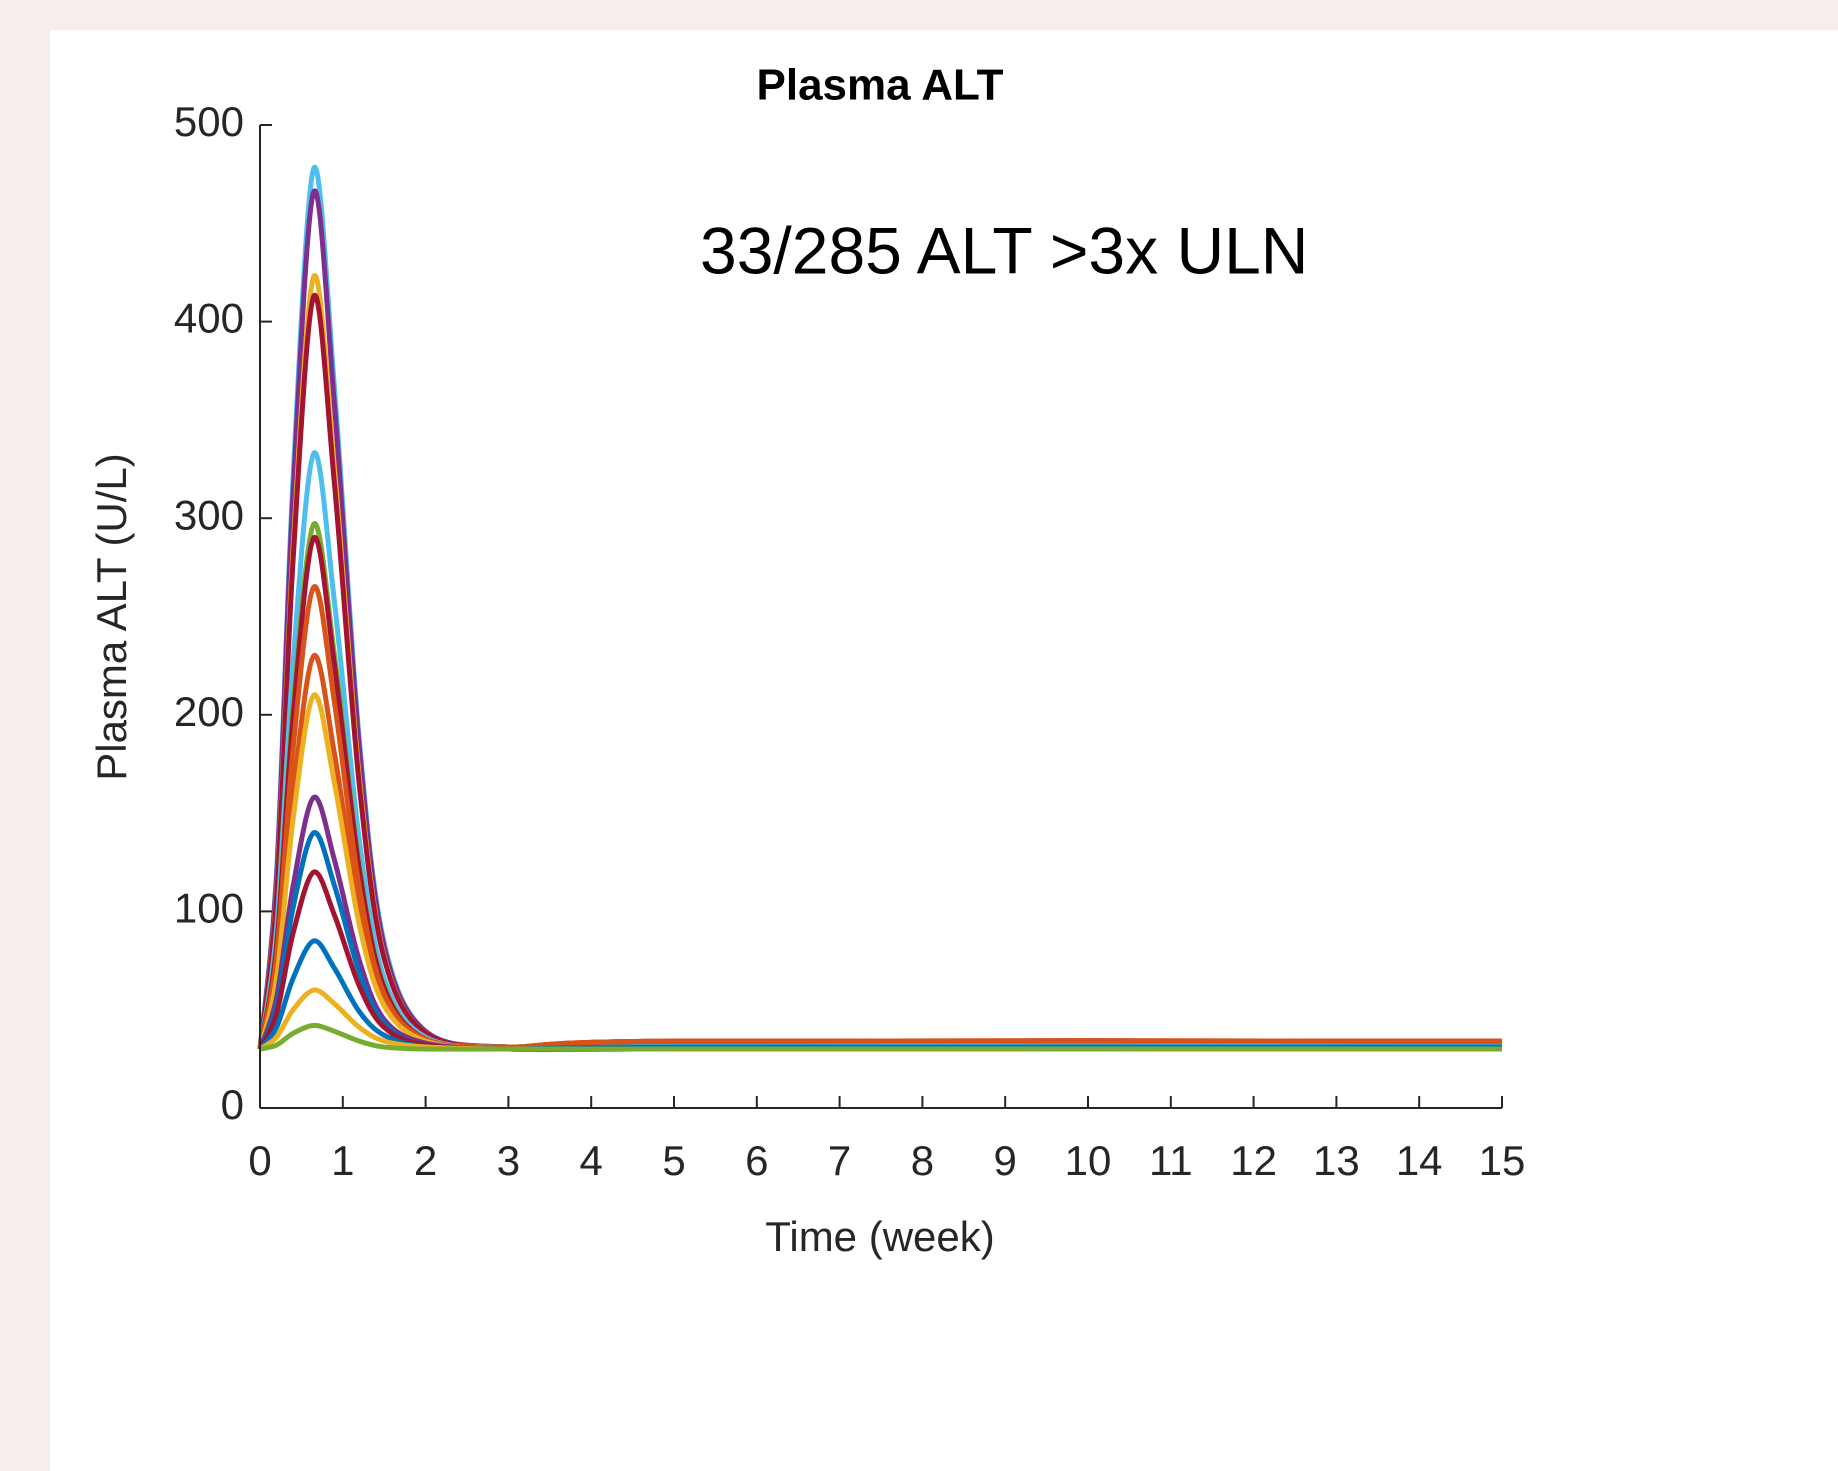  What do you see at coordinates (756, 1160) in the screenshot?
I see `x-tick-label: 6` at bounding box center [756, 1160].